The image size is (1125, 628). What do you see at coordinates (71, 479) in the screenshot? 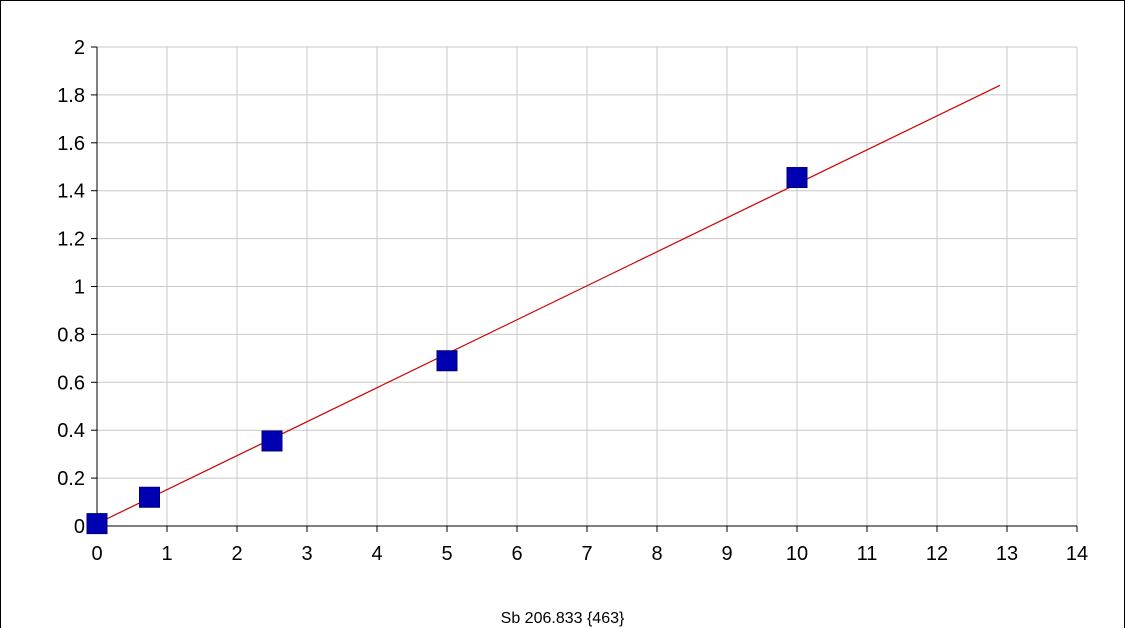
I see `y-tick-label: 0.2` at bounding box center [71, 479].